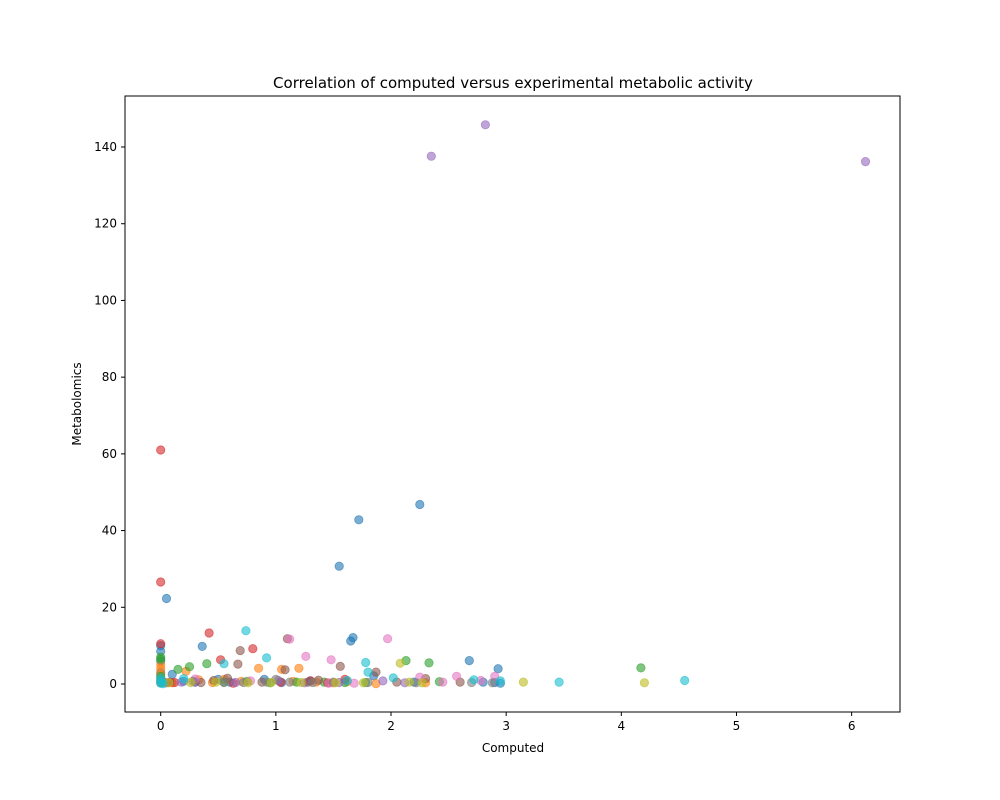  I want to click on y-tick-label: 80, so click(109, 377).